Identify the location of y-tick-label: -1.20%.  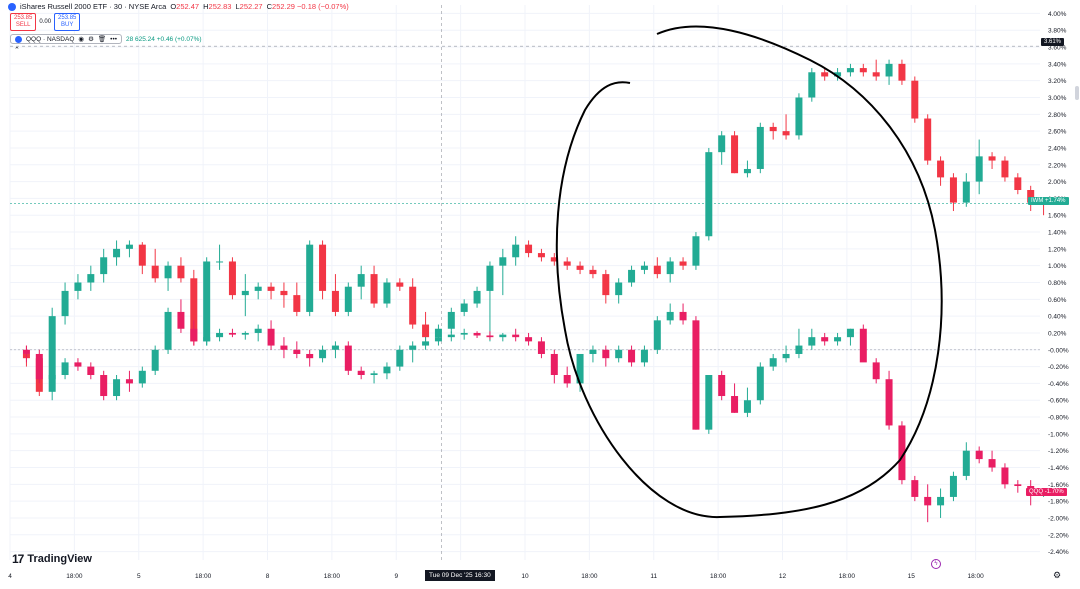
(1058, 451).